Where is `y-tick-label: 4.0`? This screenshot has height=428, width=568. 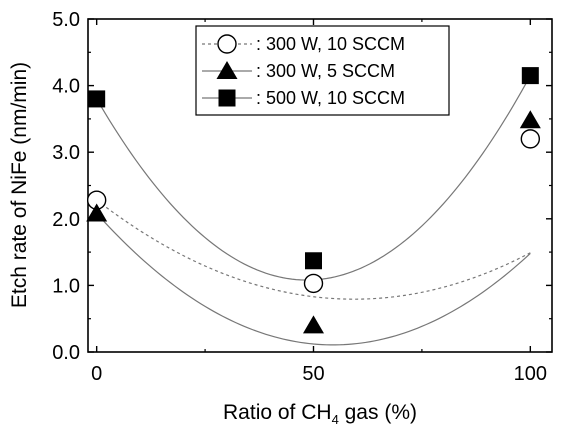 y-tick-label: 4.0 is located at coordinates (66, 87).